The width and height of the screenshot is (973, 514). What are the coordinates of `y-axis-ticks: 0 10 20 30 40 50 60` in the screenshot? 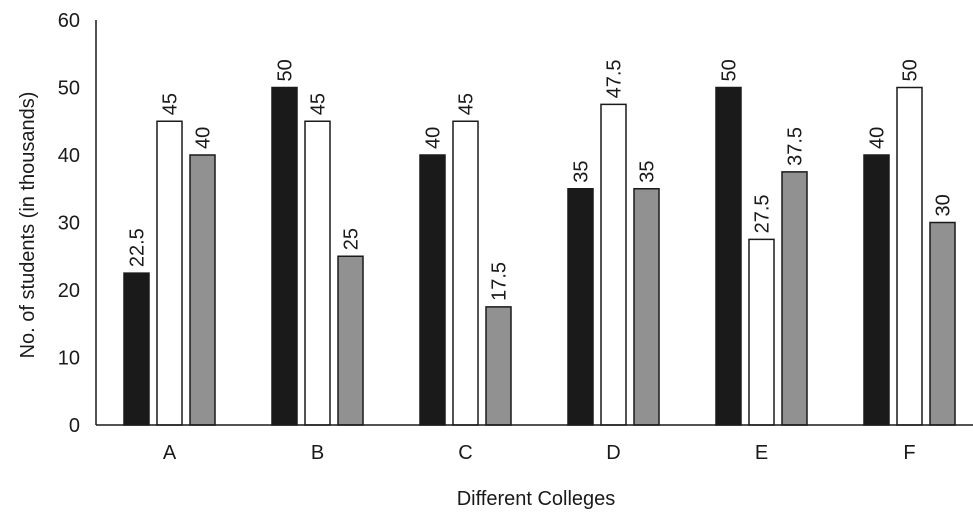 It's located at (69, 223).